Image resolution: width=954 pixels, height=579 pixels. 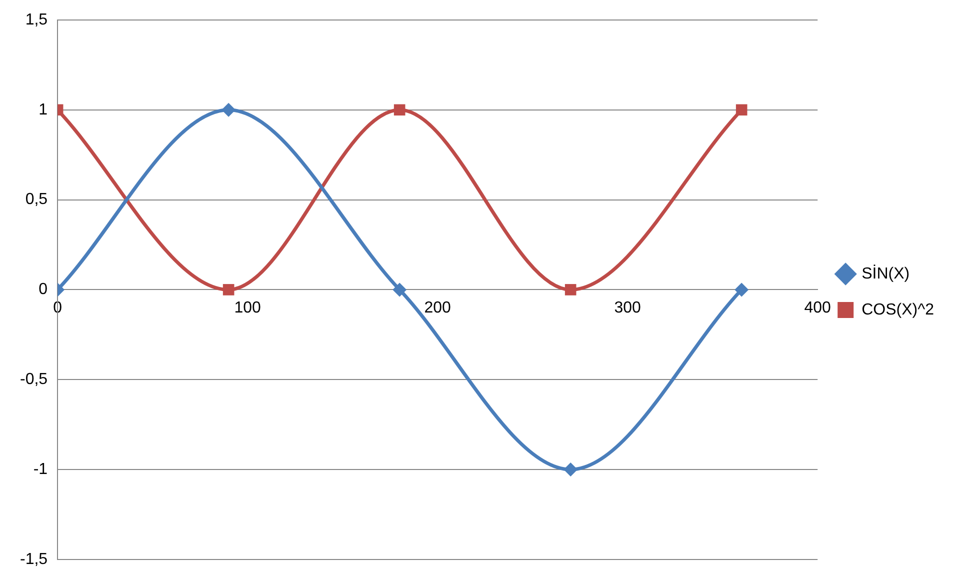 I want to click on x-tick-label: 300, so click(x=628, y=308).